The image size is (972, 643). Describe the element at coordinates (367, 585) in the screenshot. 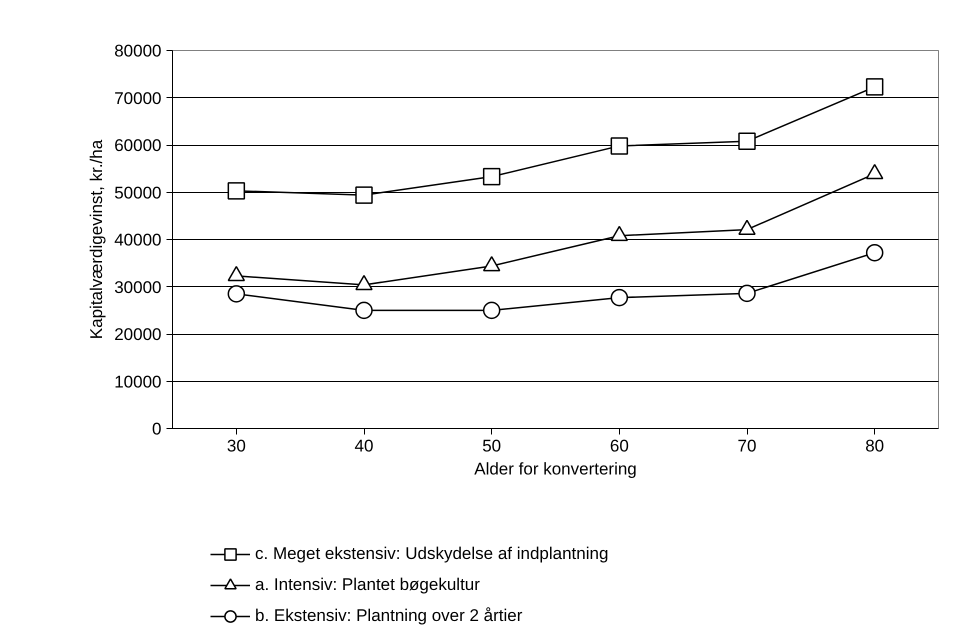

I see `legend-label: a. Intensiv: Plantet bøgekultur` at that location.